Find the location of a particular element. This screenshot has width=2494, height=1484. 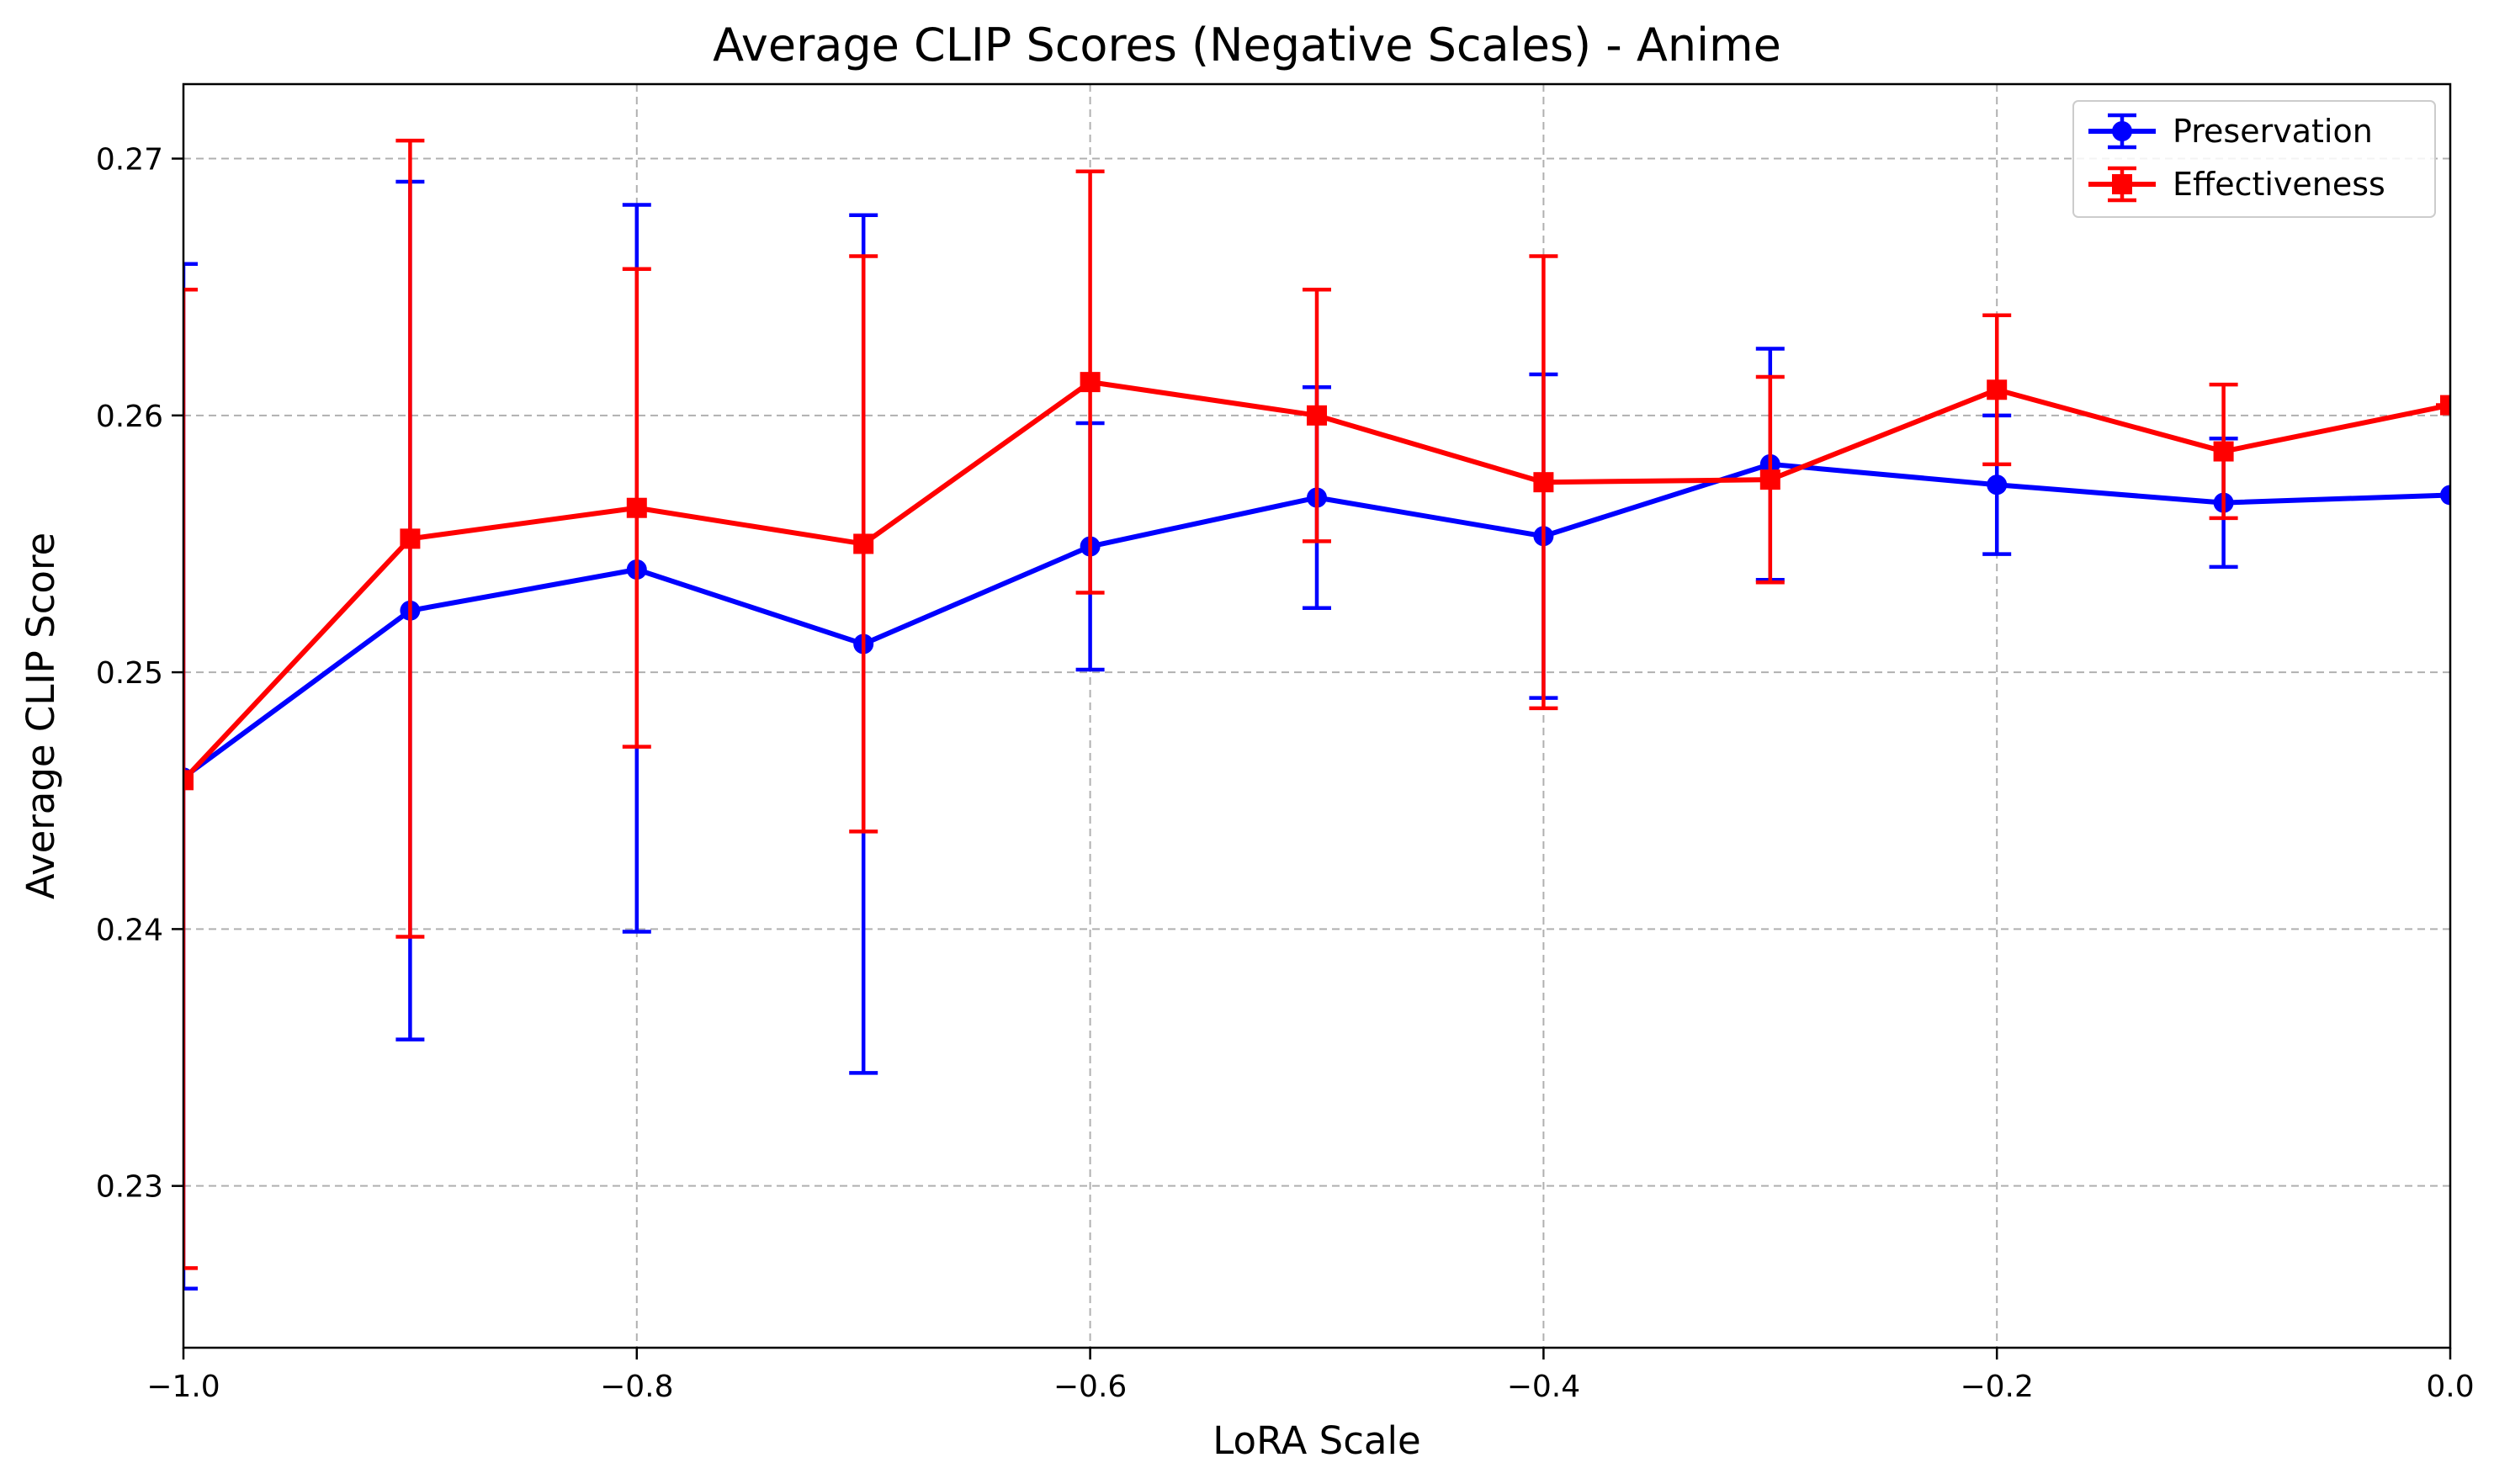

legend: Preservation Effectiveness is located at coordinates (2254, 159).